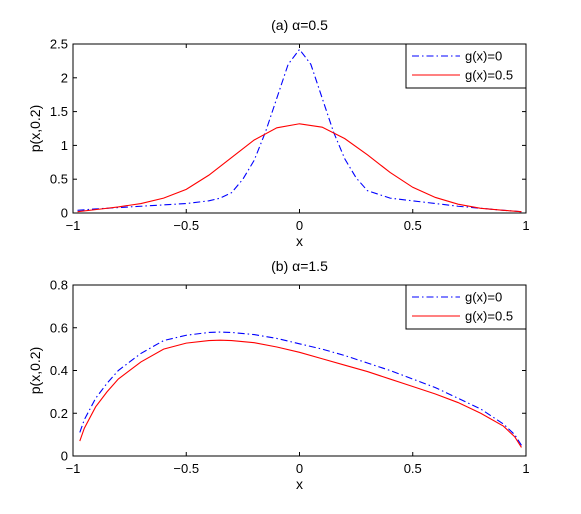  I want to click on y-tick-label: 2.5, so click(59, 44).